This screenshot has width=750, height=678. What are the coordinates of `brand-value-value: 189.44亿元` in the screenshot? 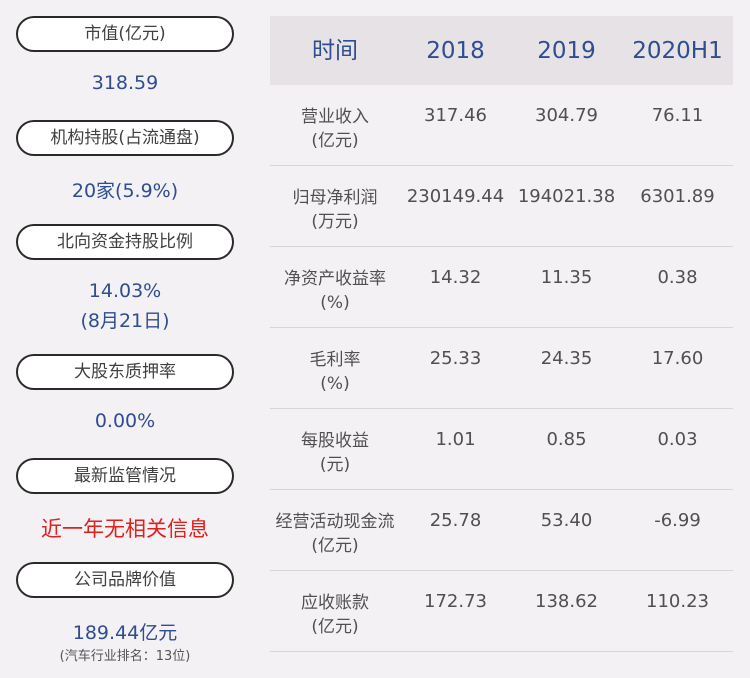 It's located at (125, 633).